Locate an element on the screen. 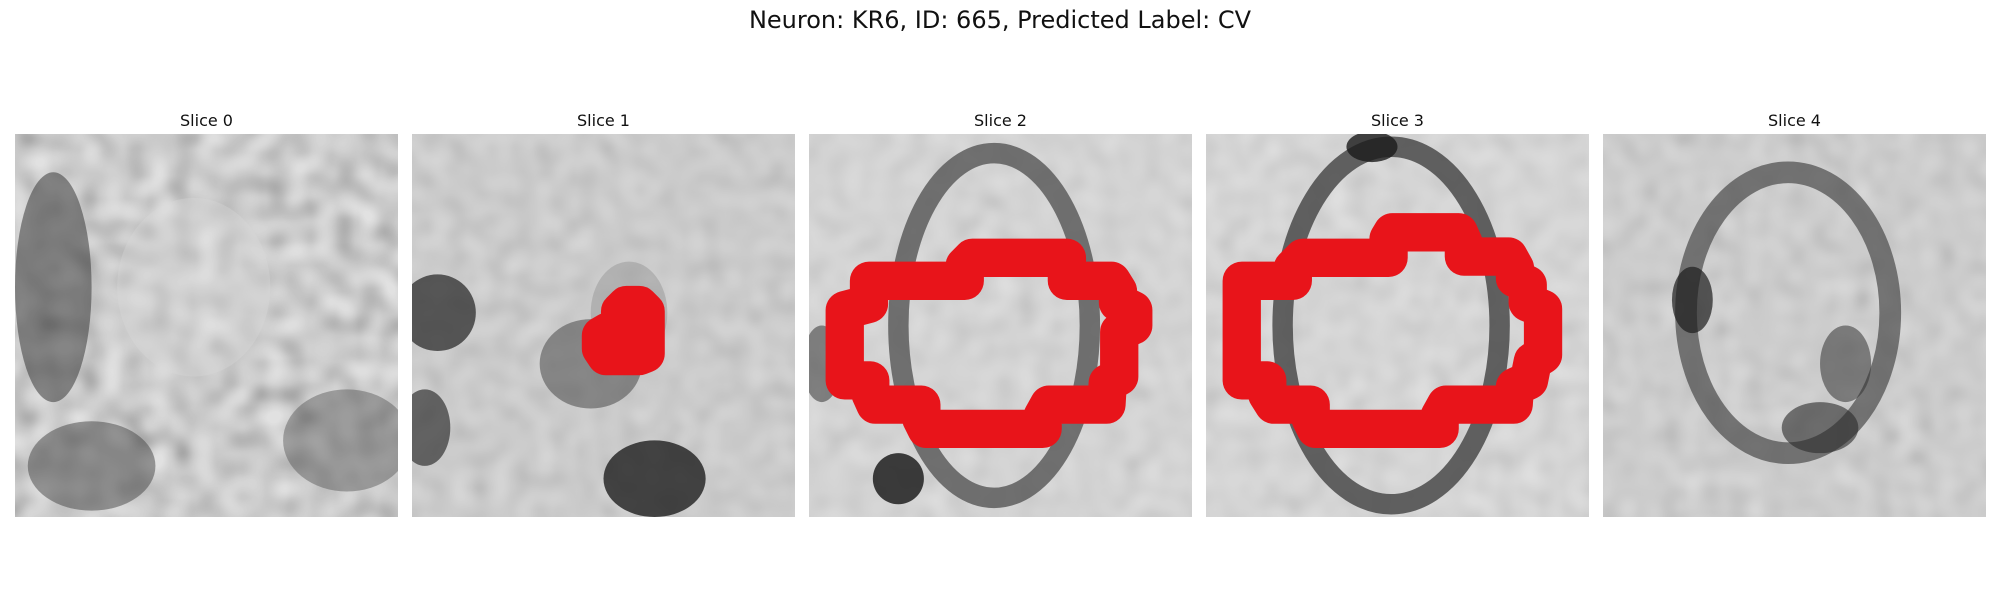  slice-title: Slice 2 is located at coordinates (1000, 120).